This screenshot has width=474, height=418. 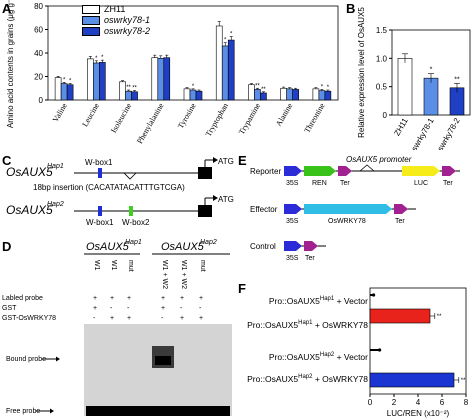 What do you see at coordinates (226, 199) in the screenshot?
I see `hap2-atg-label: ATG` at bounding box center [226, 199].